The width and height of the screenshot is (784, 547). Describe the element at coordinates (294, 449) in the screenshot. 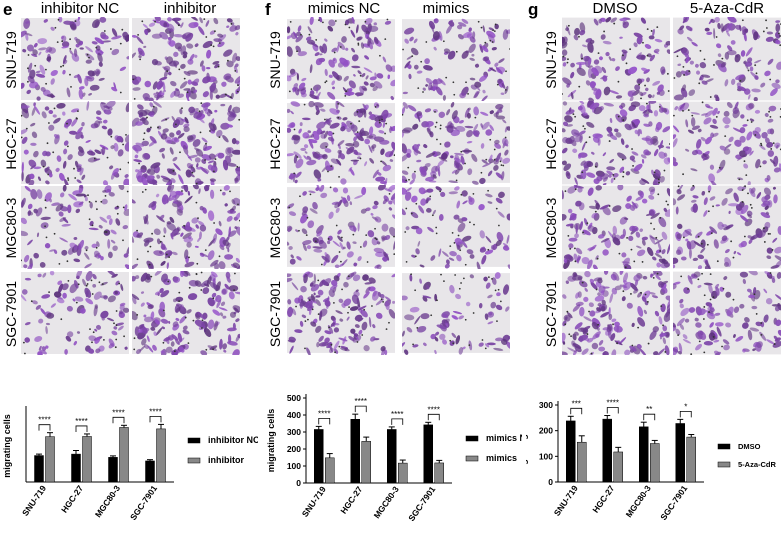

I see `y-tick-label: 200` at that location.